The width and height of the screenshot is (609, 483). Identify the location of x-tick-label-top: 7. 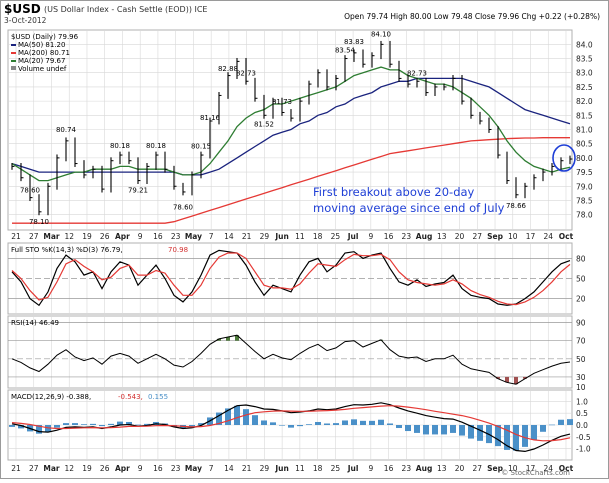
(211, 236).